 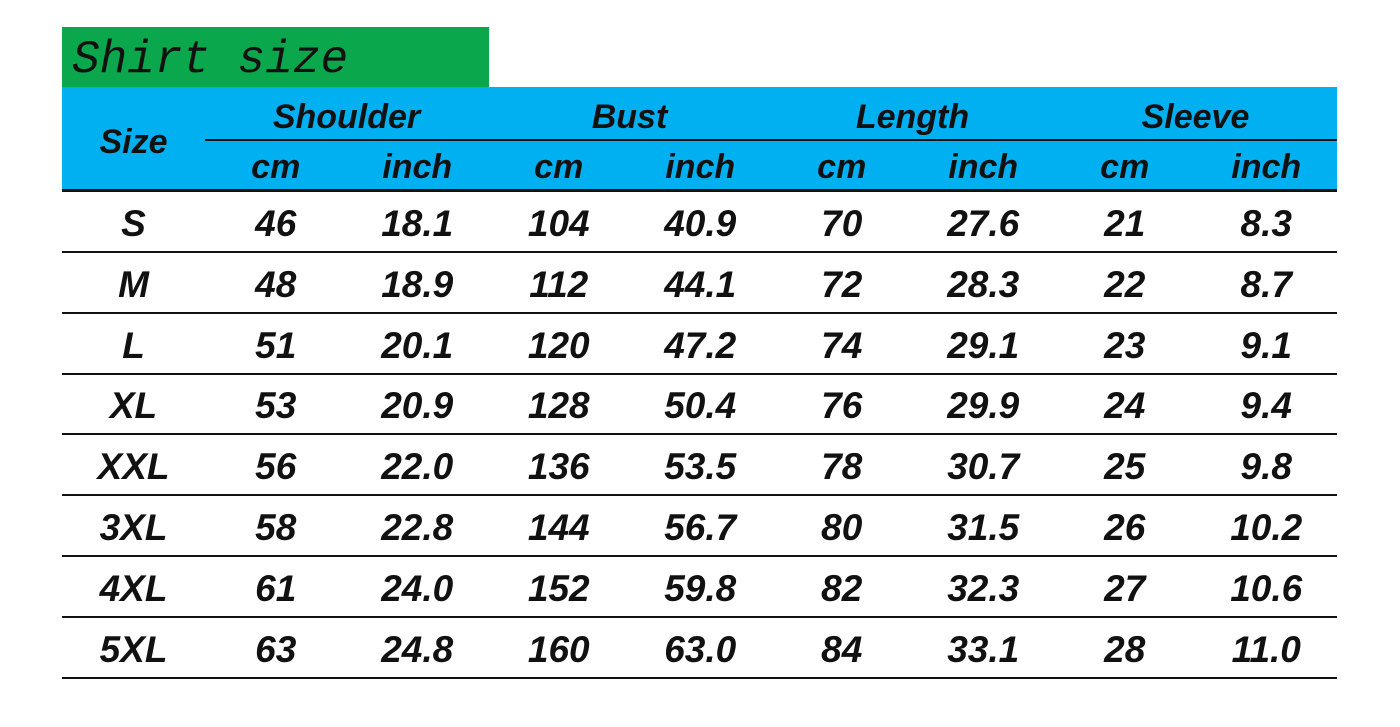 I want to click on value-cell: 56, so click(x=276, y=467).